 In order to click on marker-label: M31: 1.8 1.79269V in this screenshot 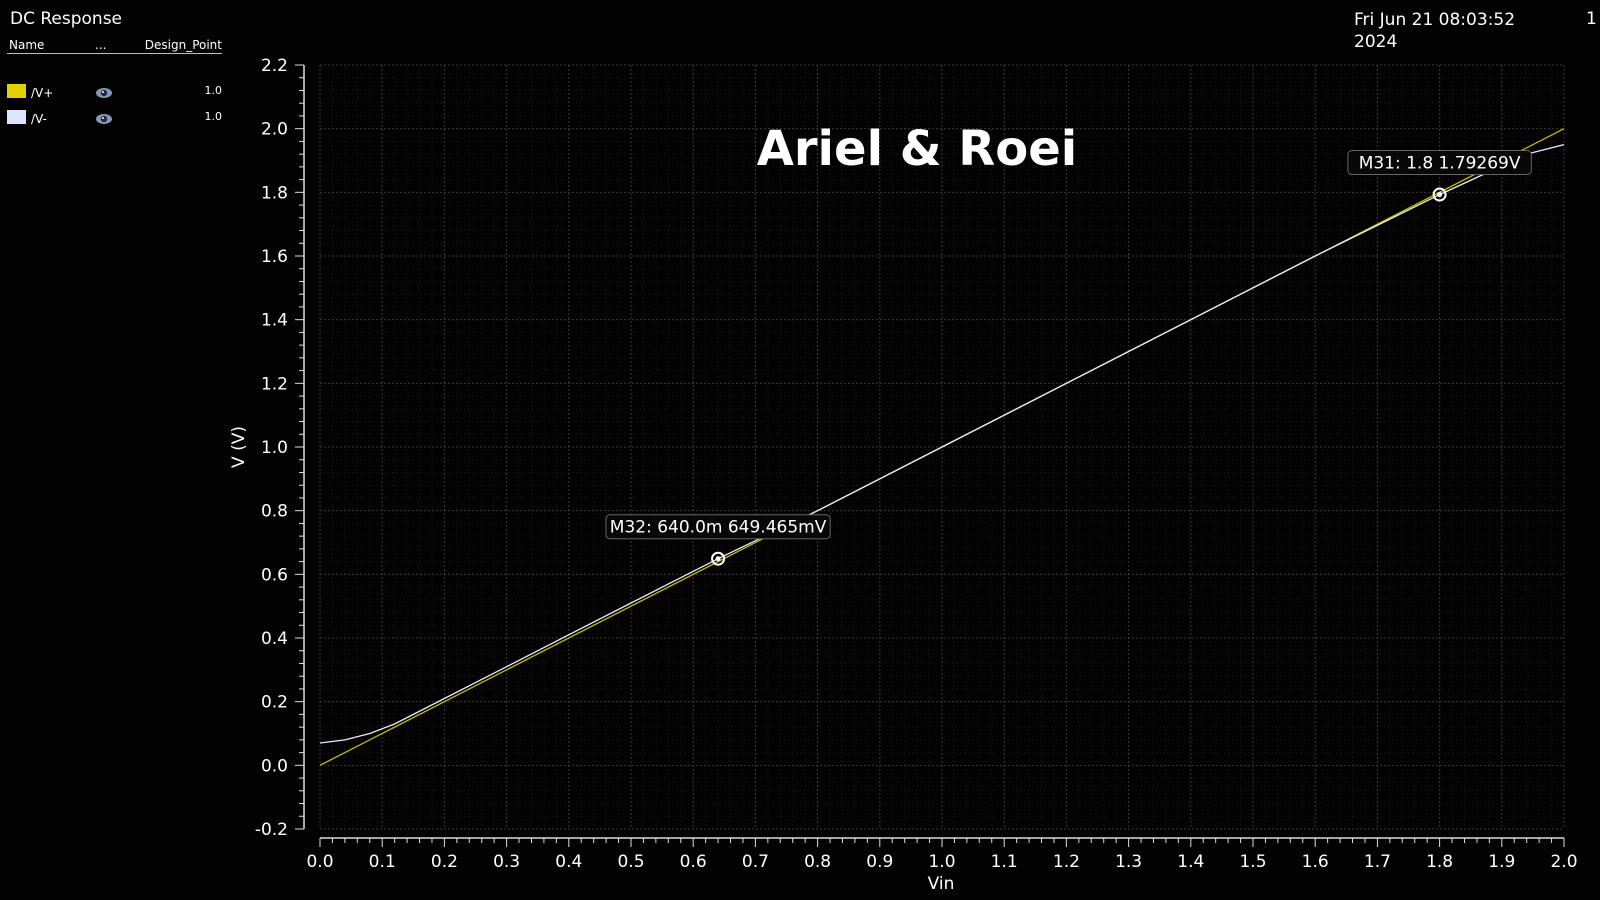, I will do `click(1440, 164)`.